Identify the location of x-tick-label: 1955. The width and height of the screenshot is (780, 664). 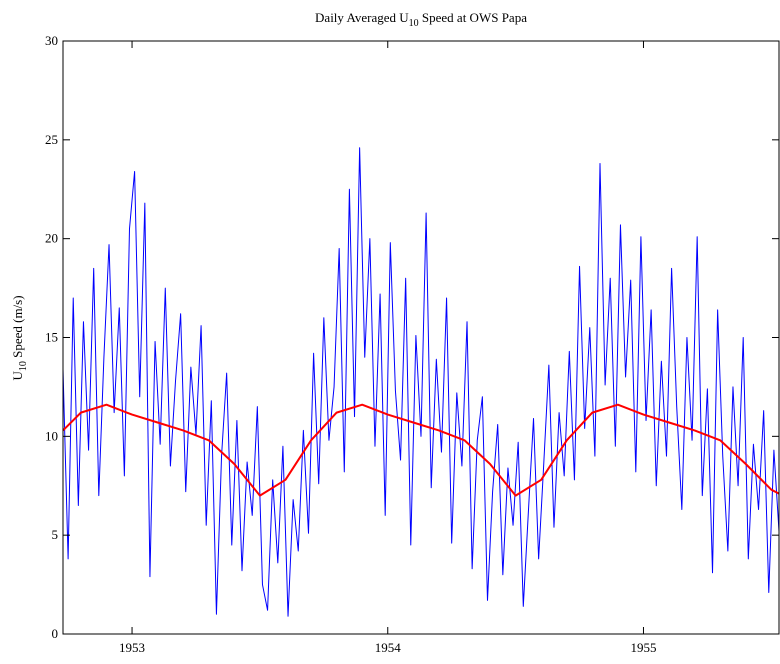
(643, 647).